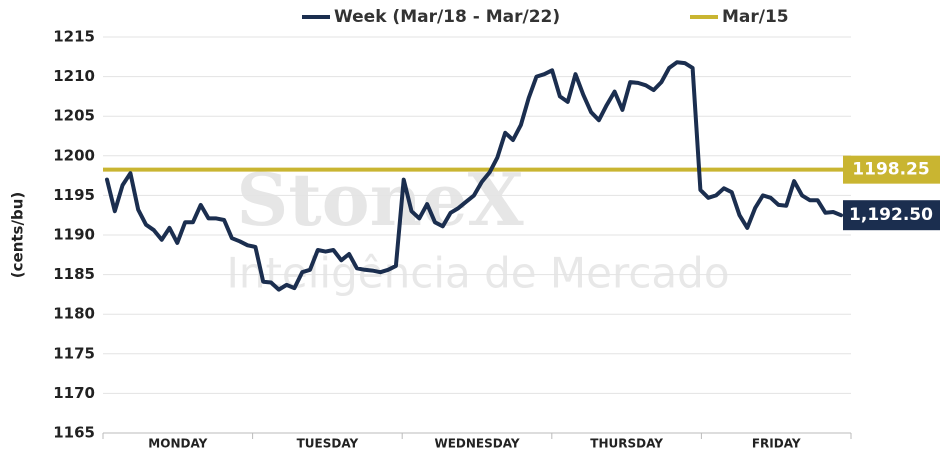  I want to click on end-label-box, so click(891, 215).